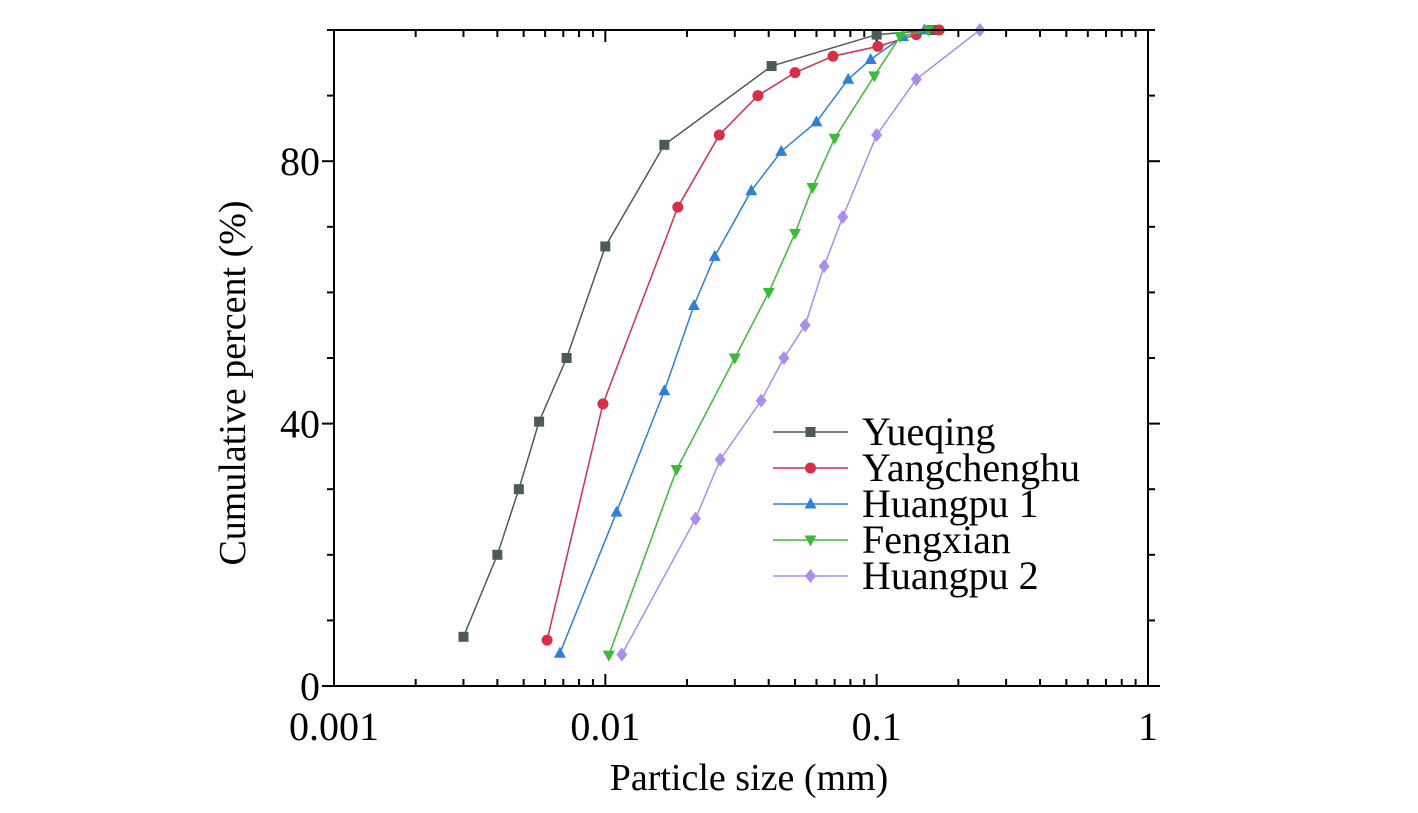  I want to click on legend-label: Yueqing, so click(928, 431).